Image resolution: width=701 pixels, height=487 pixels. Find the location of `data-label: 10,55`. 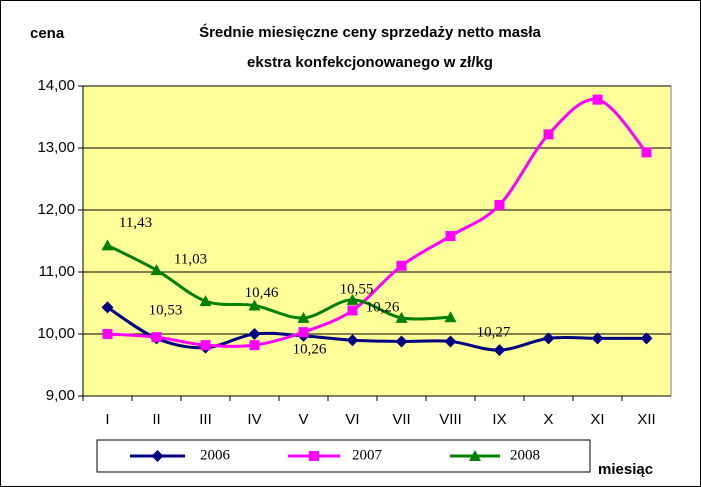

data-label: 10,55 is located at coordinates (357, 289).